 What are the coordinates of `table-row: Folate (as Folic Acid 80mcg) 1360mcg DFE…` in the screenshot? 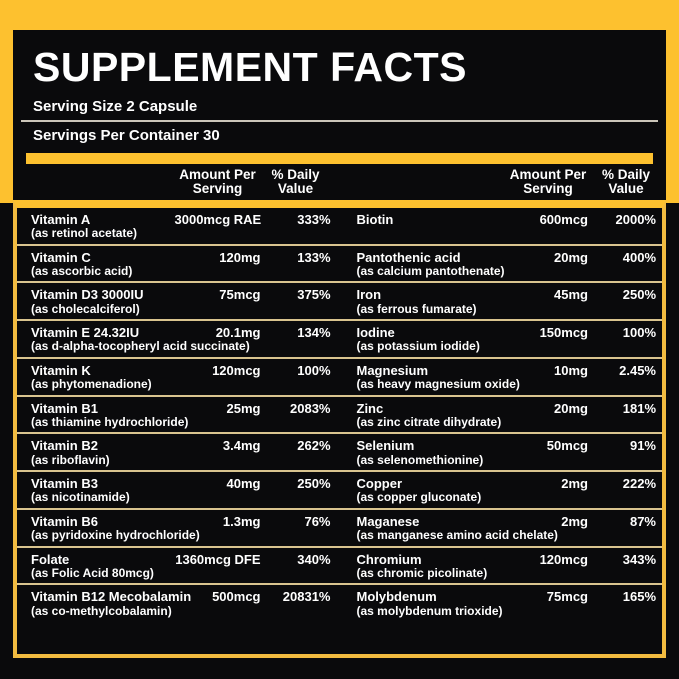 It's located at (339, 567).